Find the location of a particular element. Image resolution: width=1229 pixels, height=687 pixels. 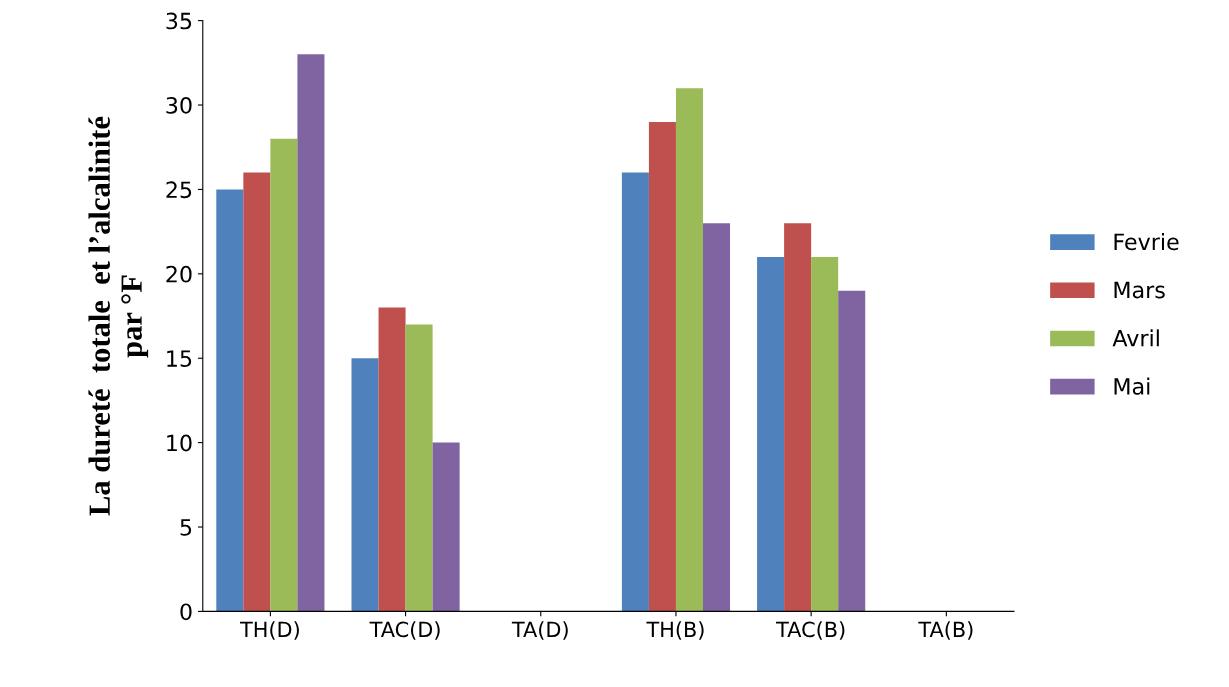

legend-label: Mars is located at coordinates (1139, 290).